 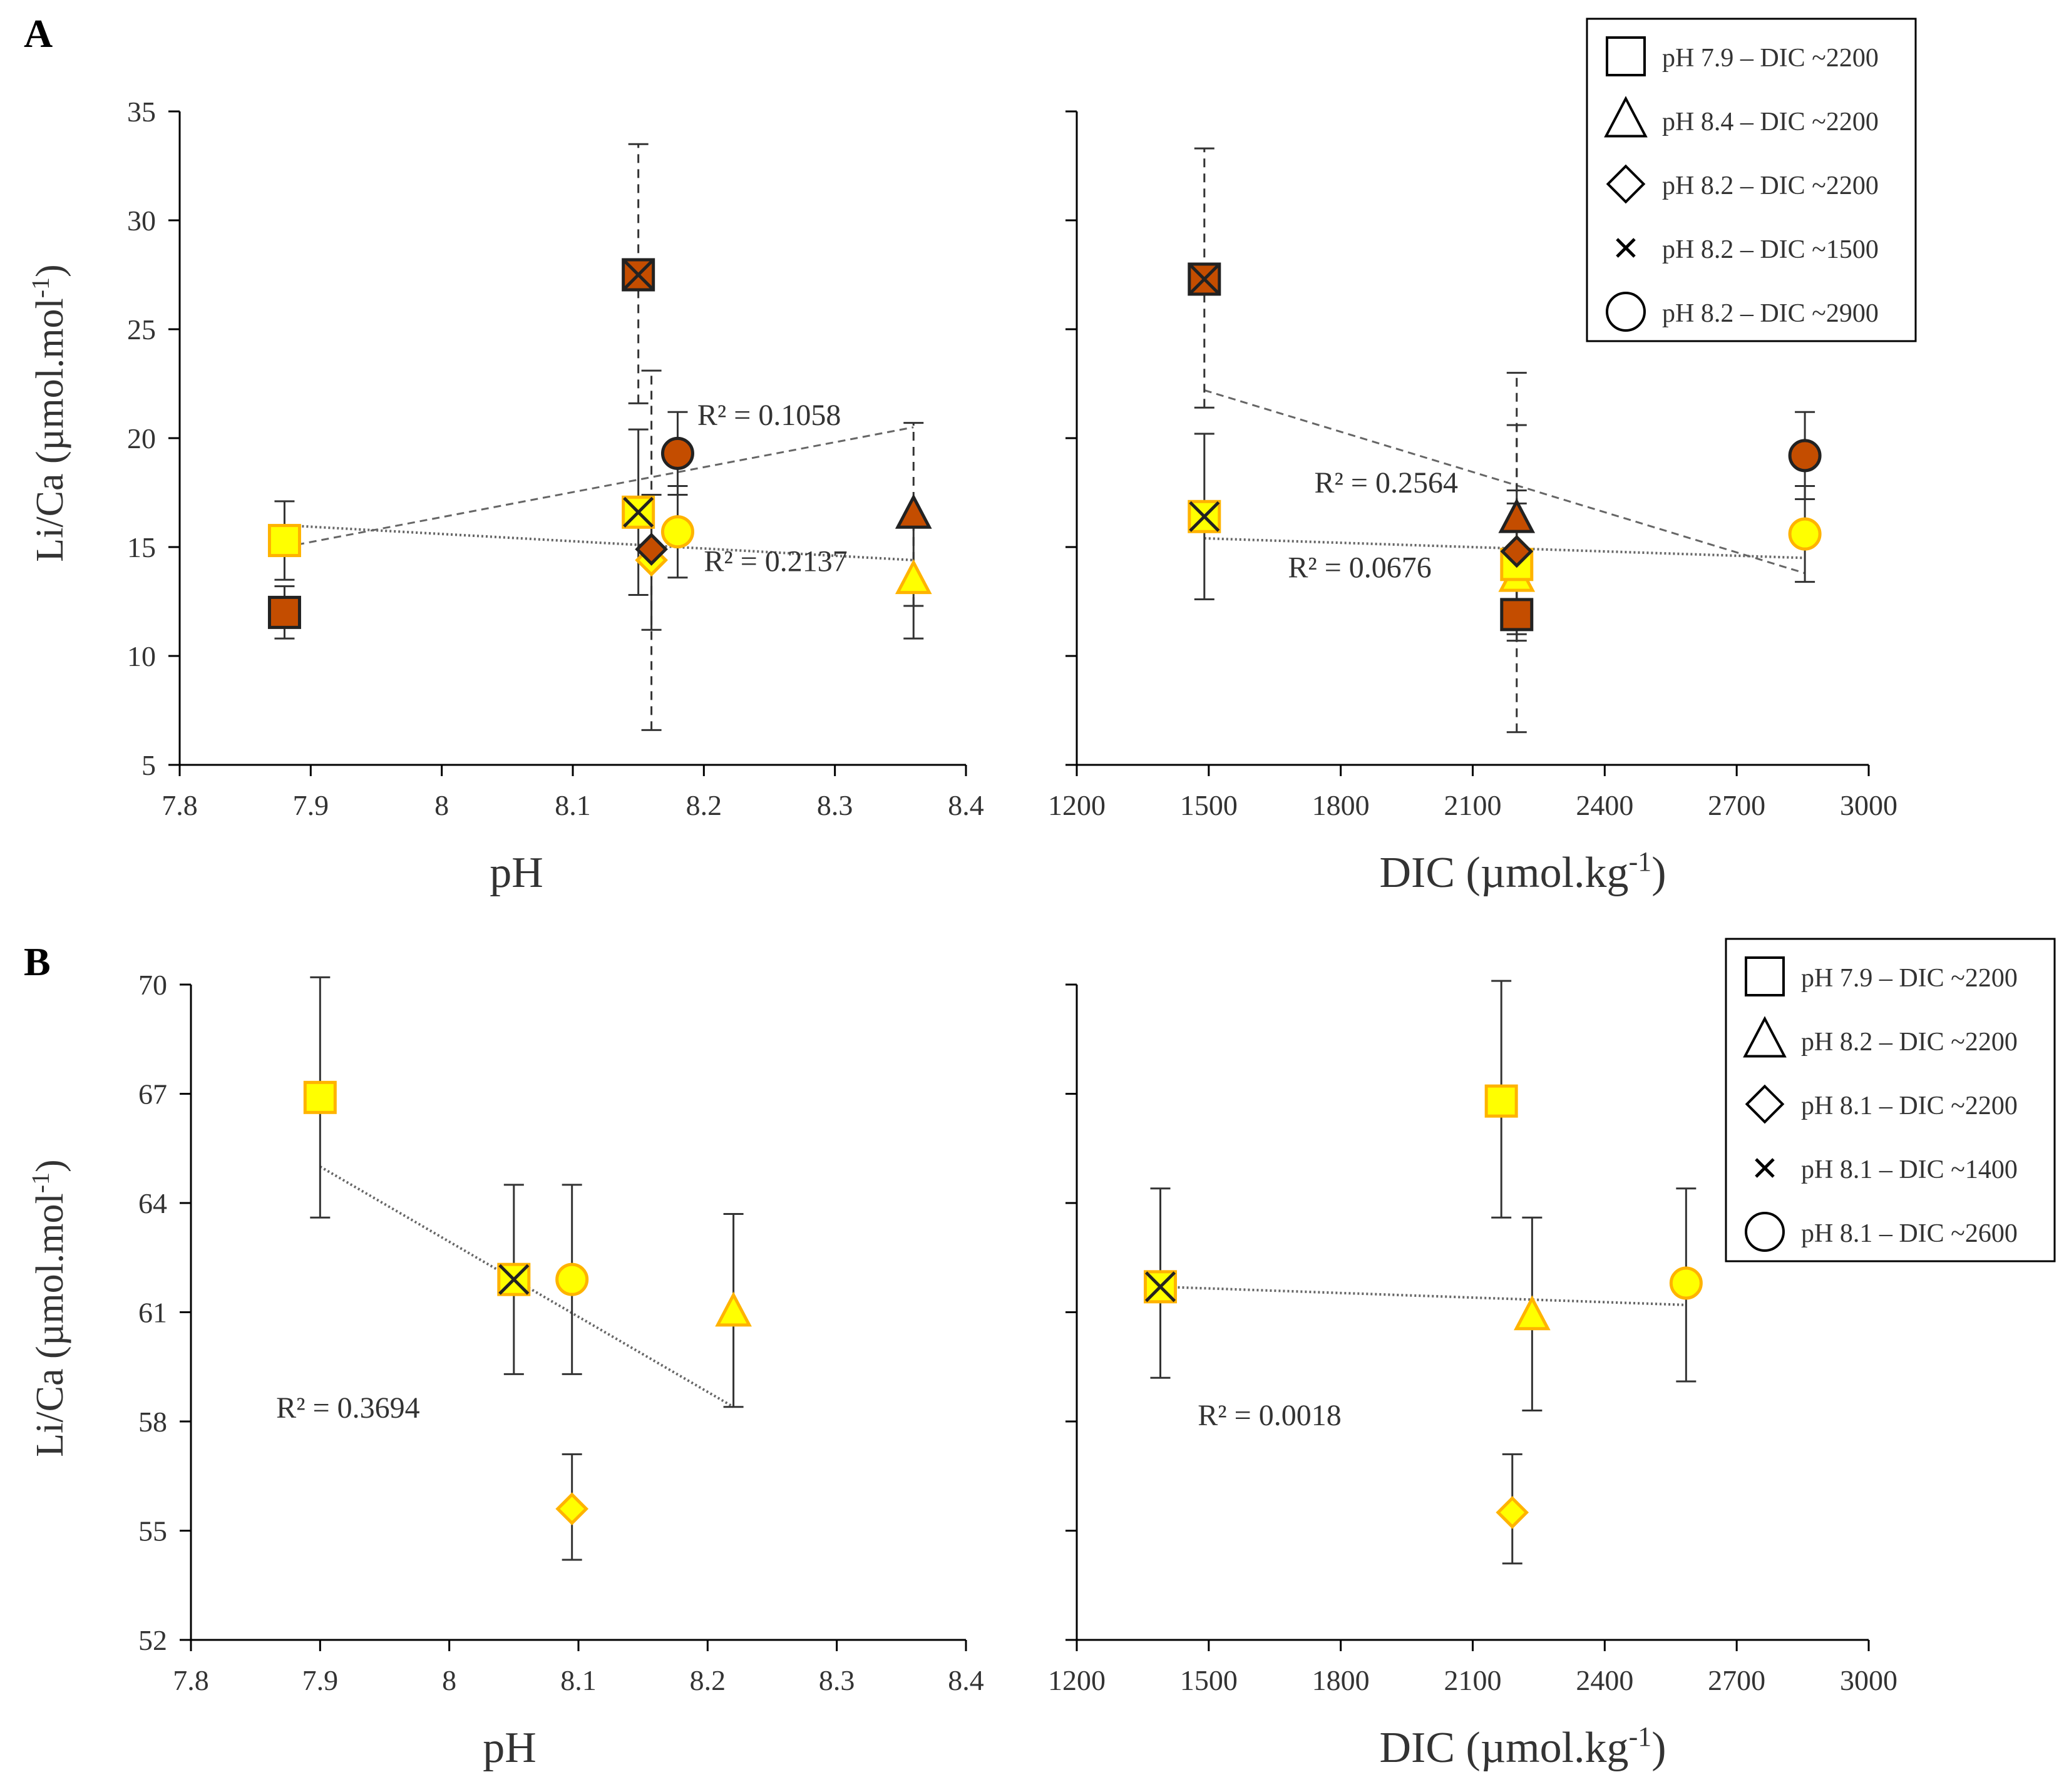 What do you see at coordinates (50, 1165) in the screenshot?
I see `panel-b-ylabel-close: )` at bounding box center [50, 1165].